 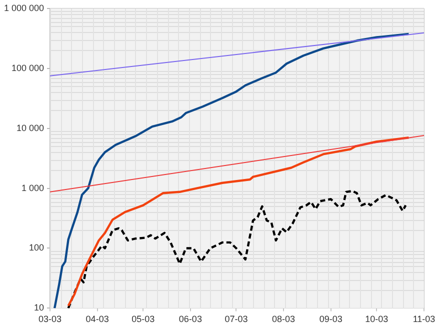 What do you see at coordinates (50, 319) in the screenshot?
I see `x-tick-label: 03-03` at bounding box center [50, 319].